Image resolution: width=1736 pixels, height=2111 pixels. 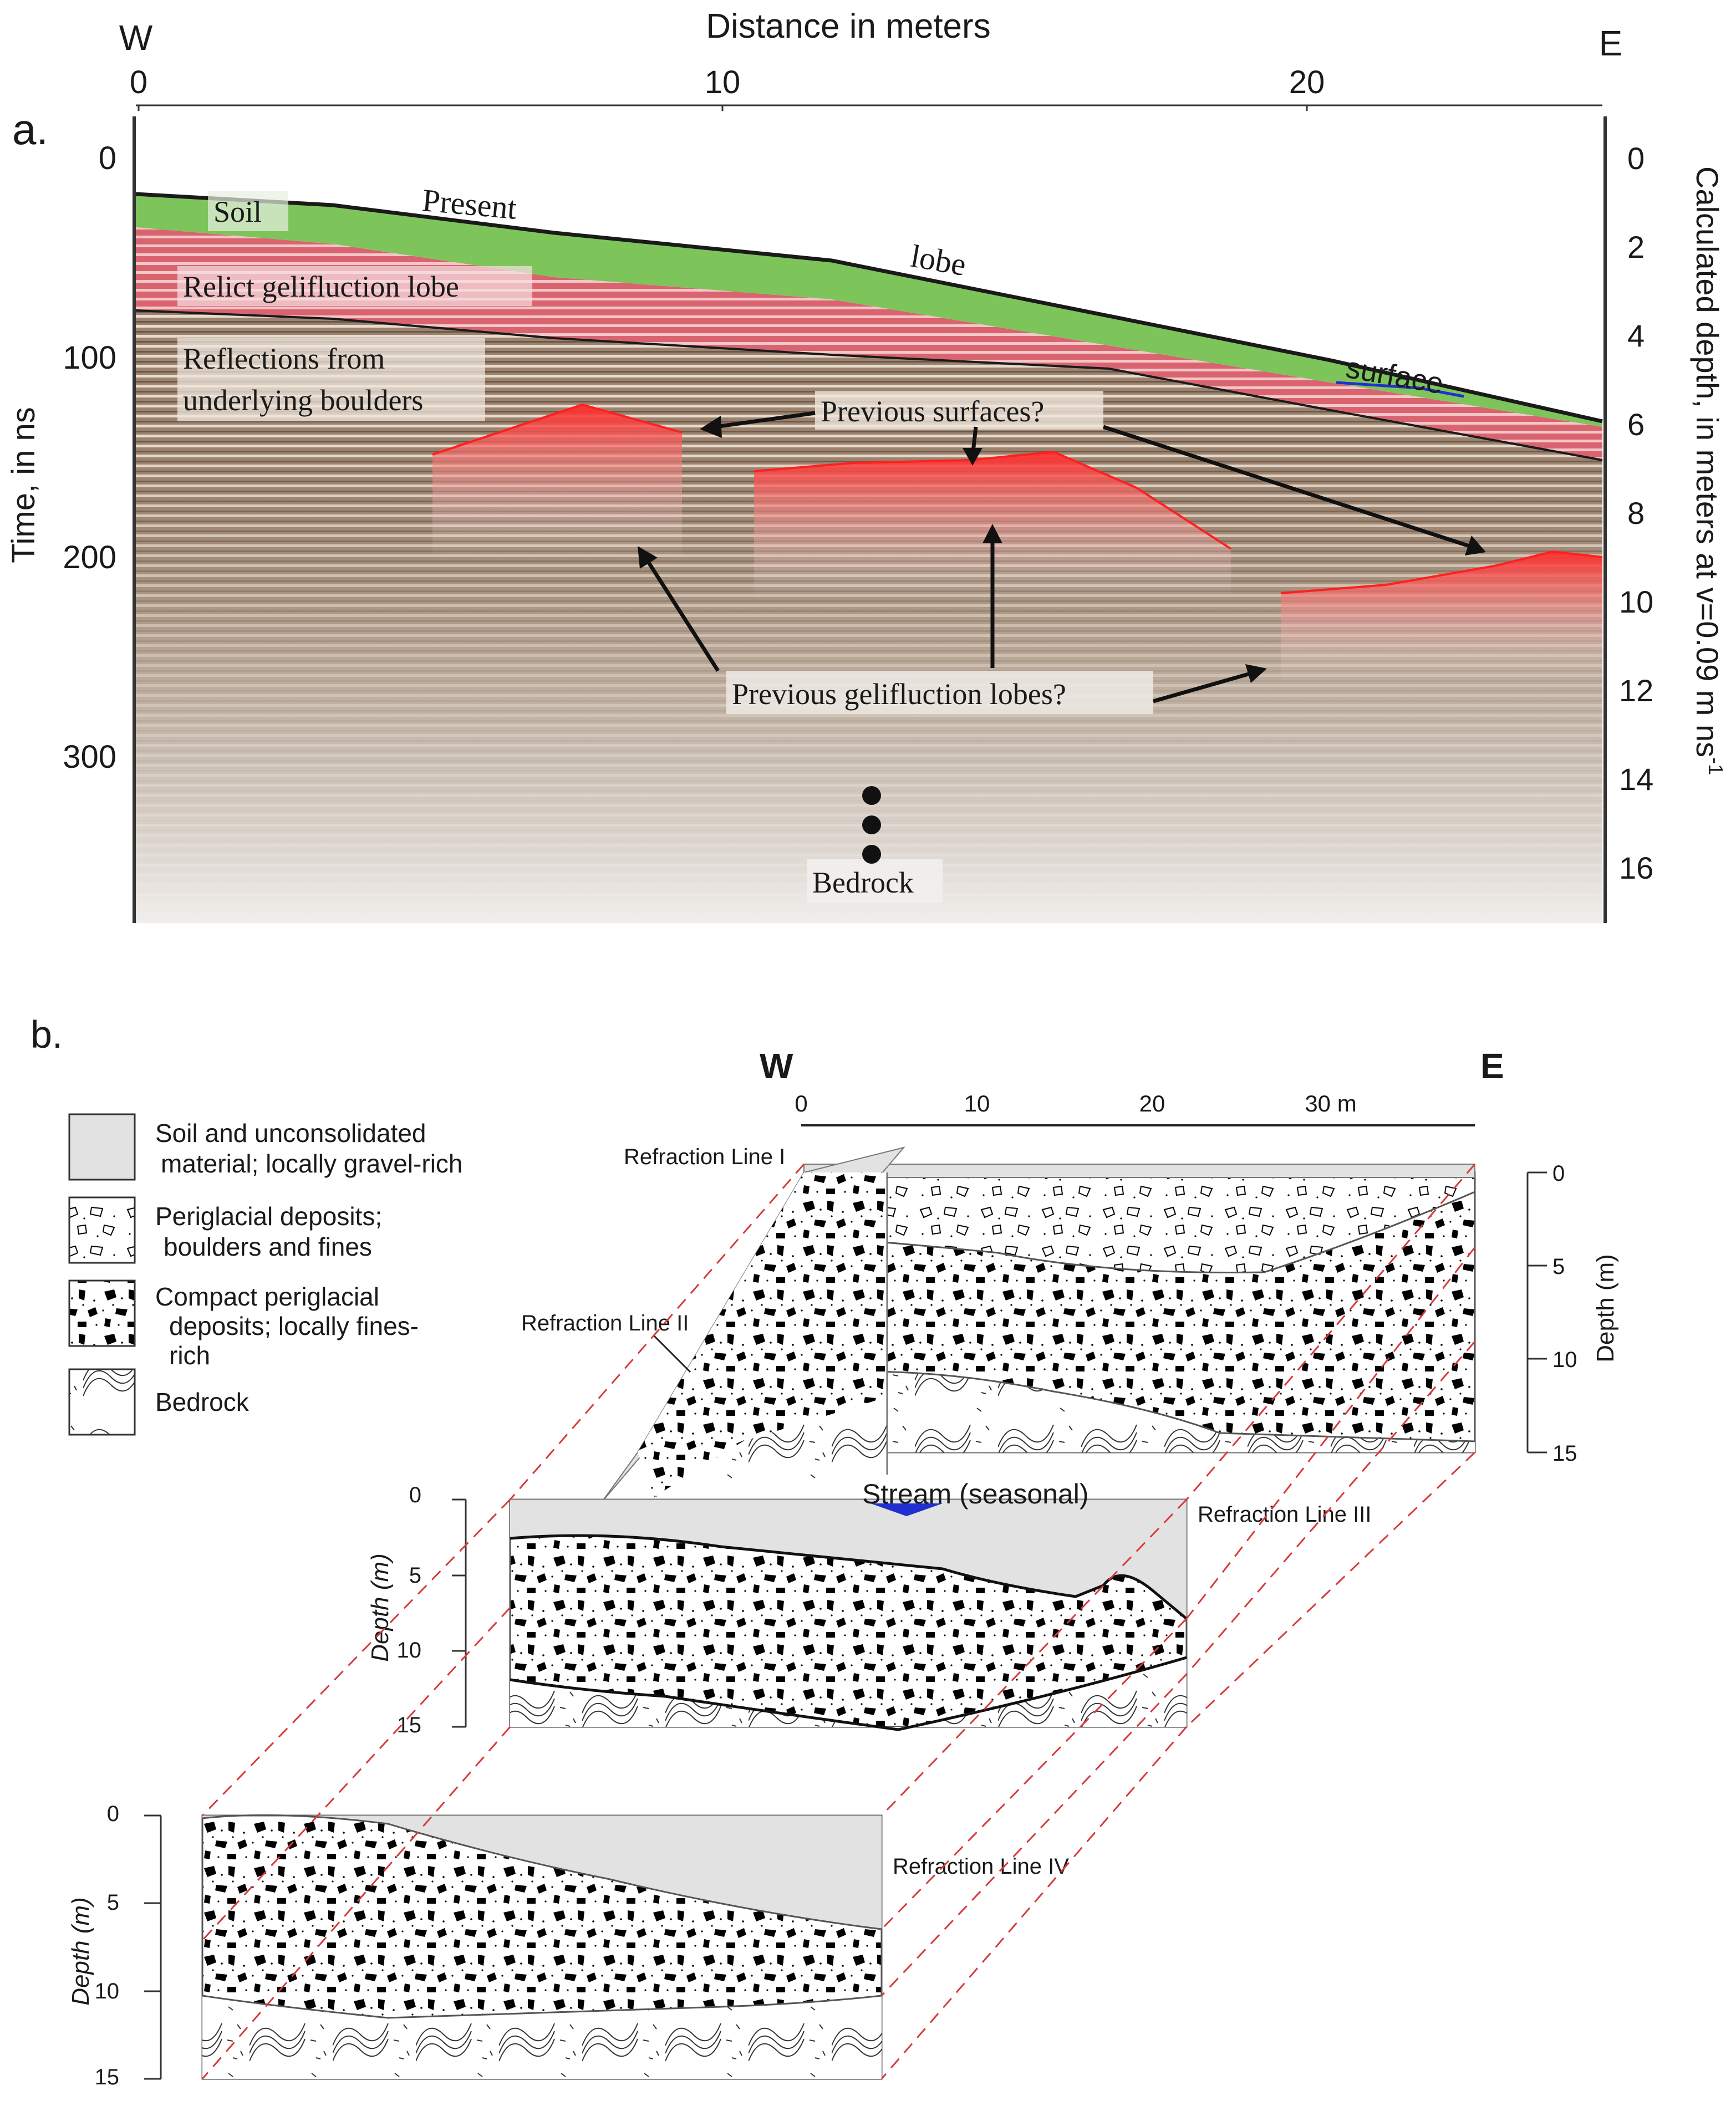 What do you see at coordinates (848, 1614) in the screenshot?
I see `refraction-line-iii-section` at bounding box center [848, 1614].